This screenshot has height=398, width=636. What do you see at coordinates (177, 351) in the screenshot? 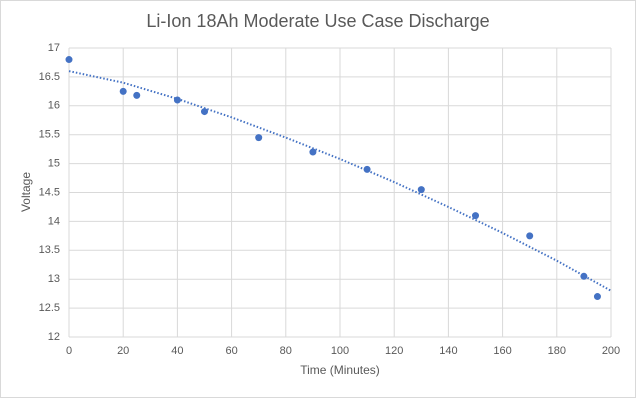
I see `x-tick-label: 40` at bounding box center [177, 351].